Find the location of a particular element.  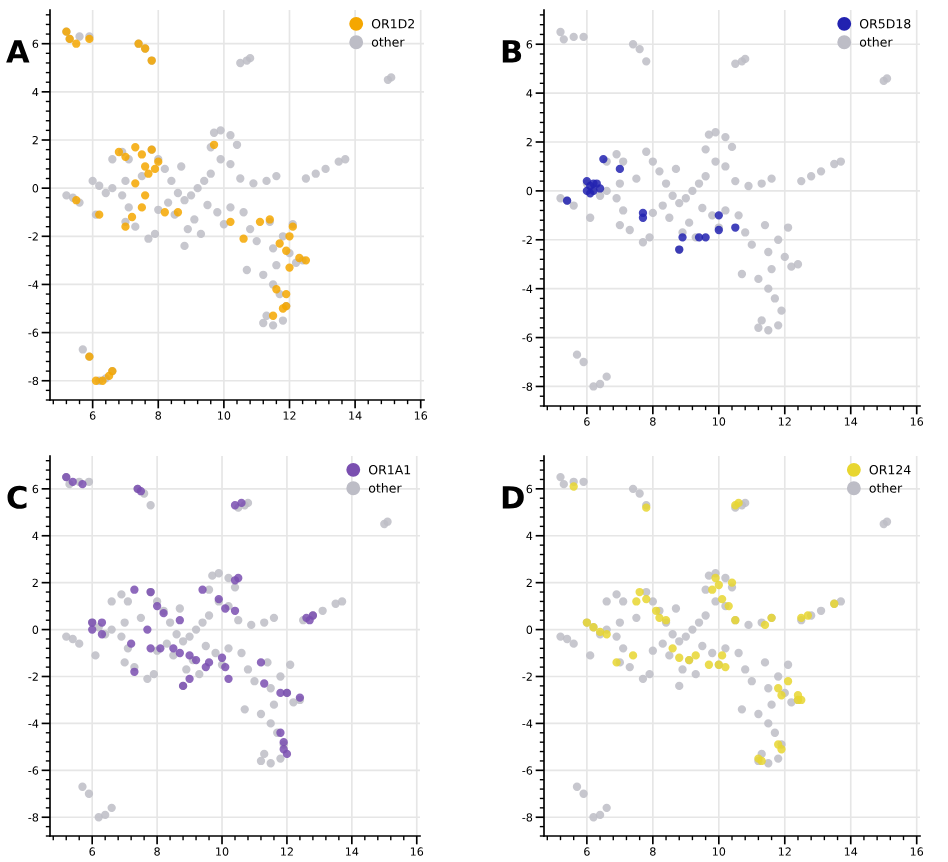

text: A is located at coordinates (18, 51).